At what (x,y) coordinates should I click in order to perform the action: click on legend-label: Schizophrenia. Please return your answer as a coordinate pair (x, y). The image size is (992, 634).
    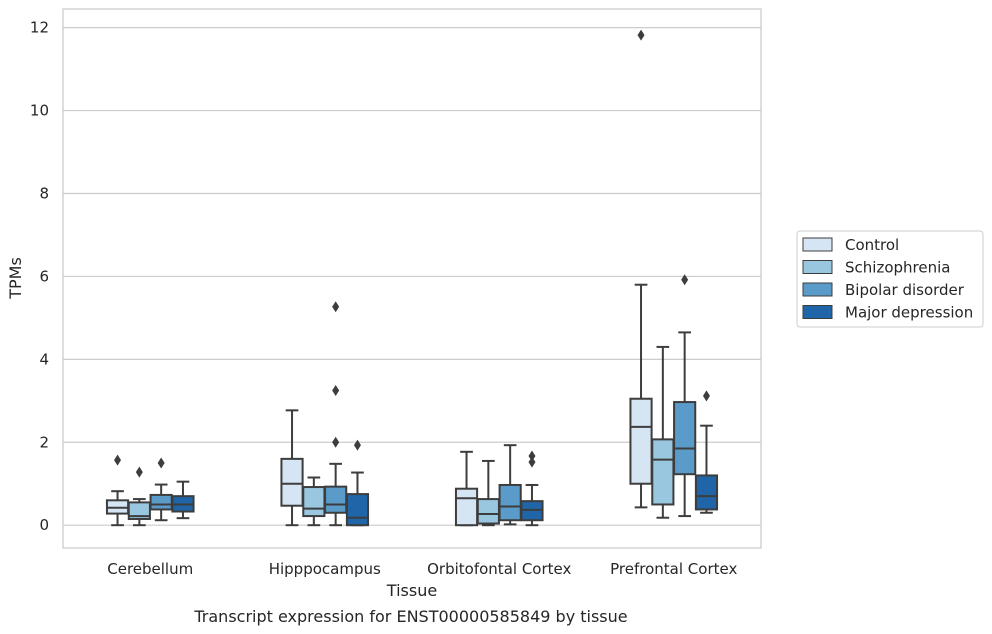
    Looking at the image, I should click on (897, 268).